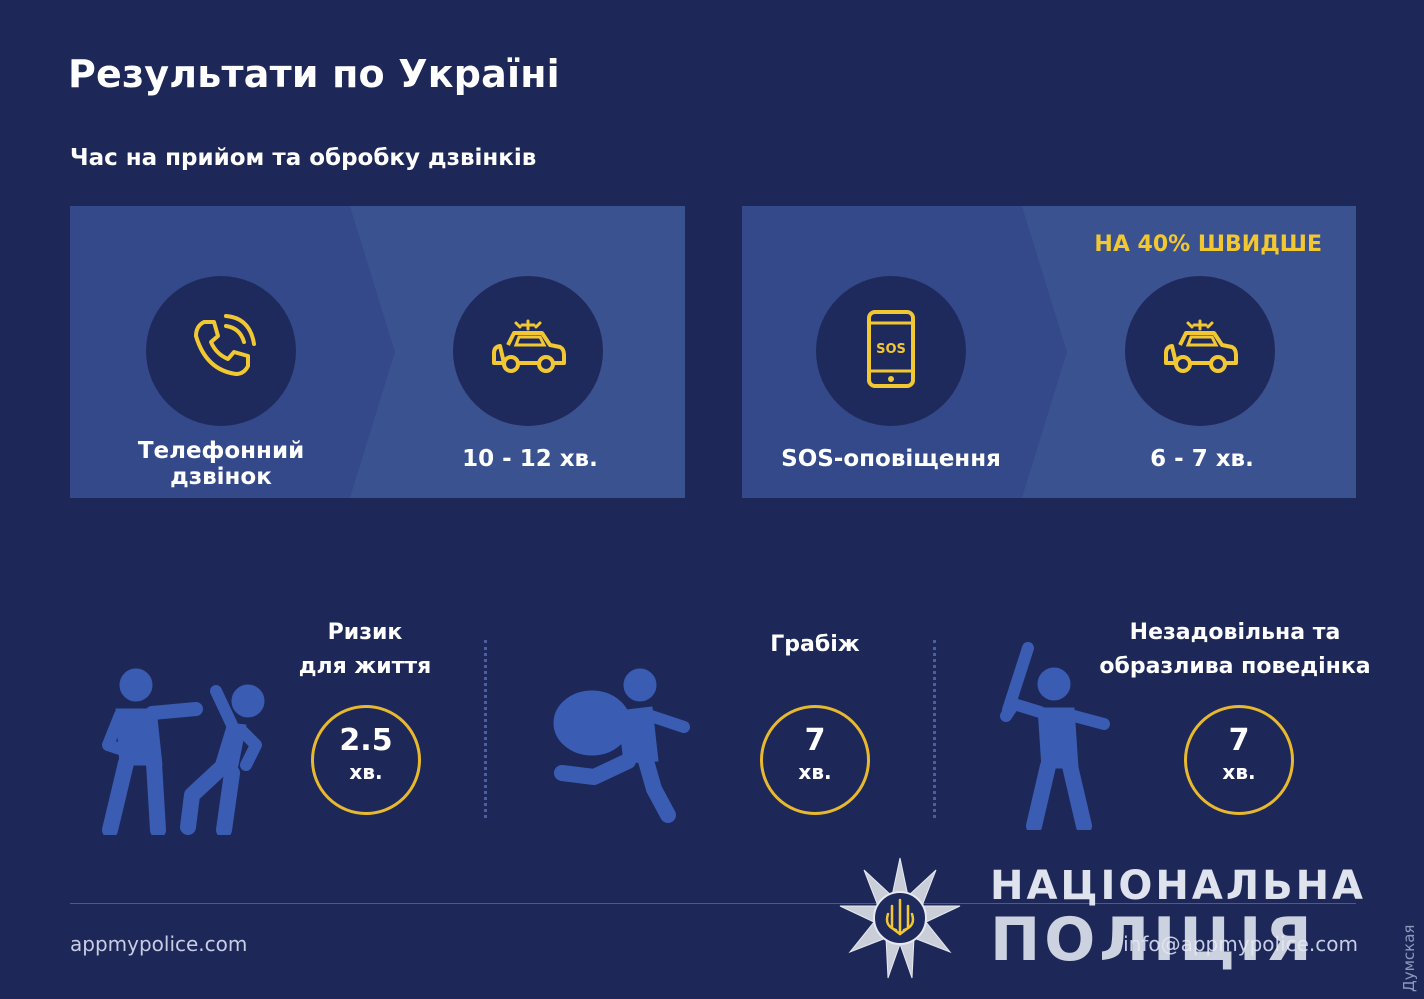  What do you see at coordinates (314, 74) in the screenshot?
I see `page-title: Результати по Україні` at bounding box center [314, 74].